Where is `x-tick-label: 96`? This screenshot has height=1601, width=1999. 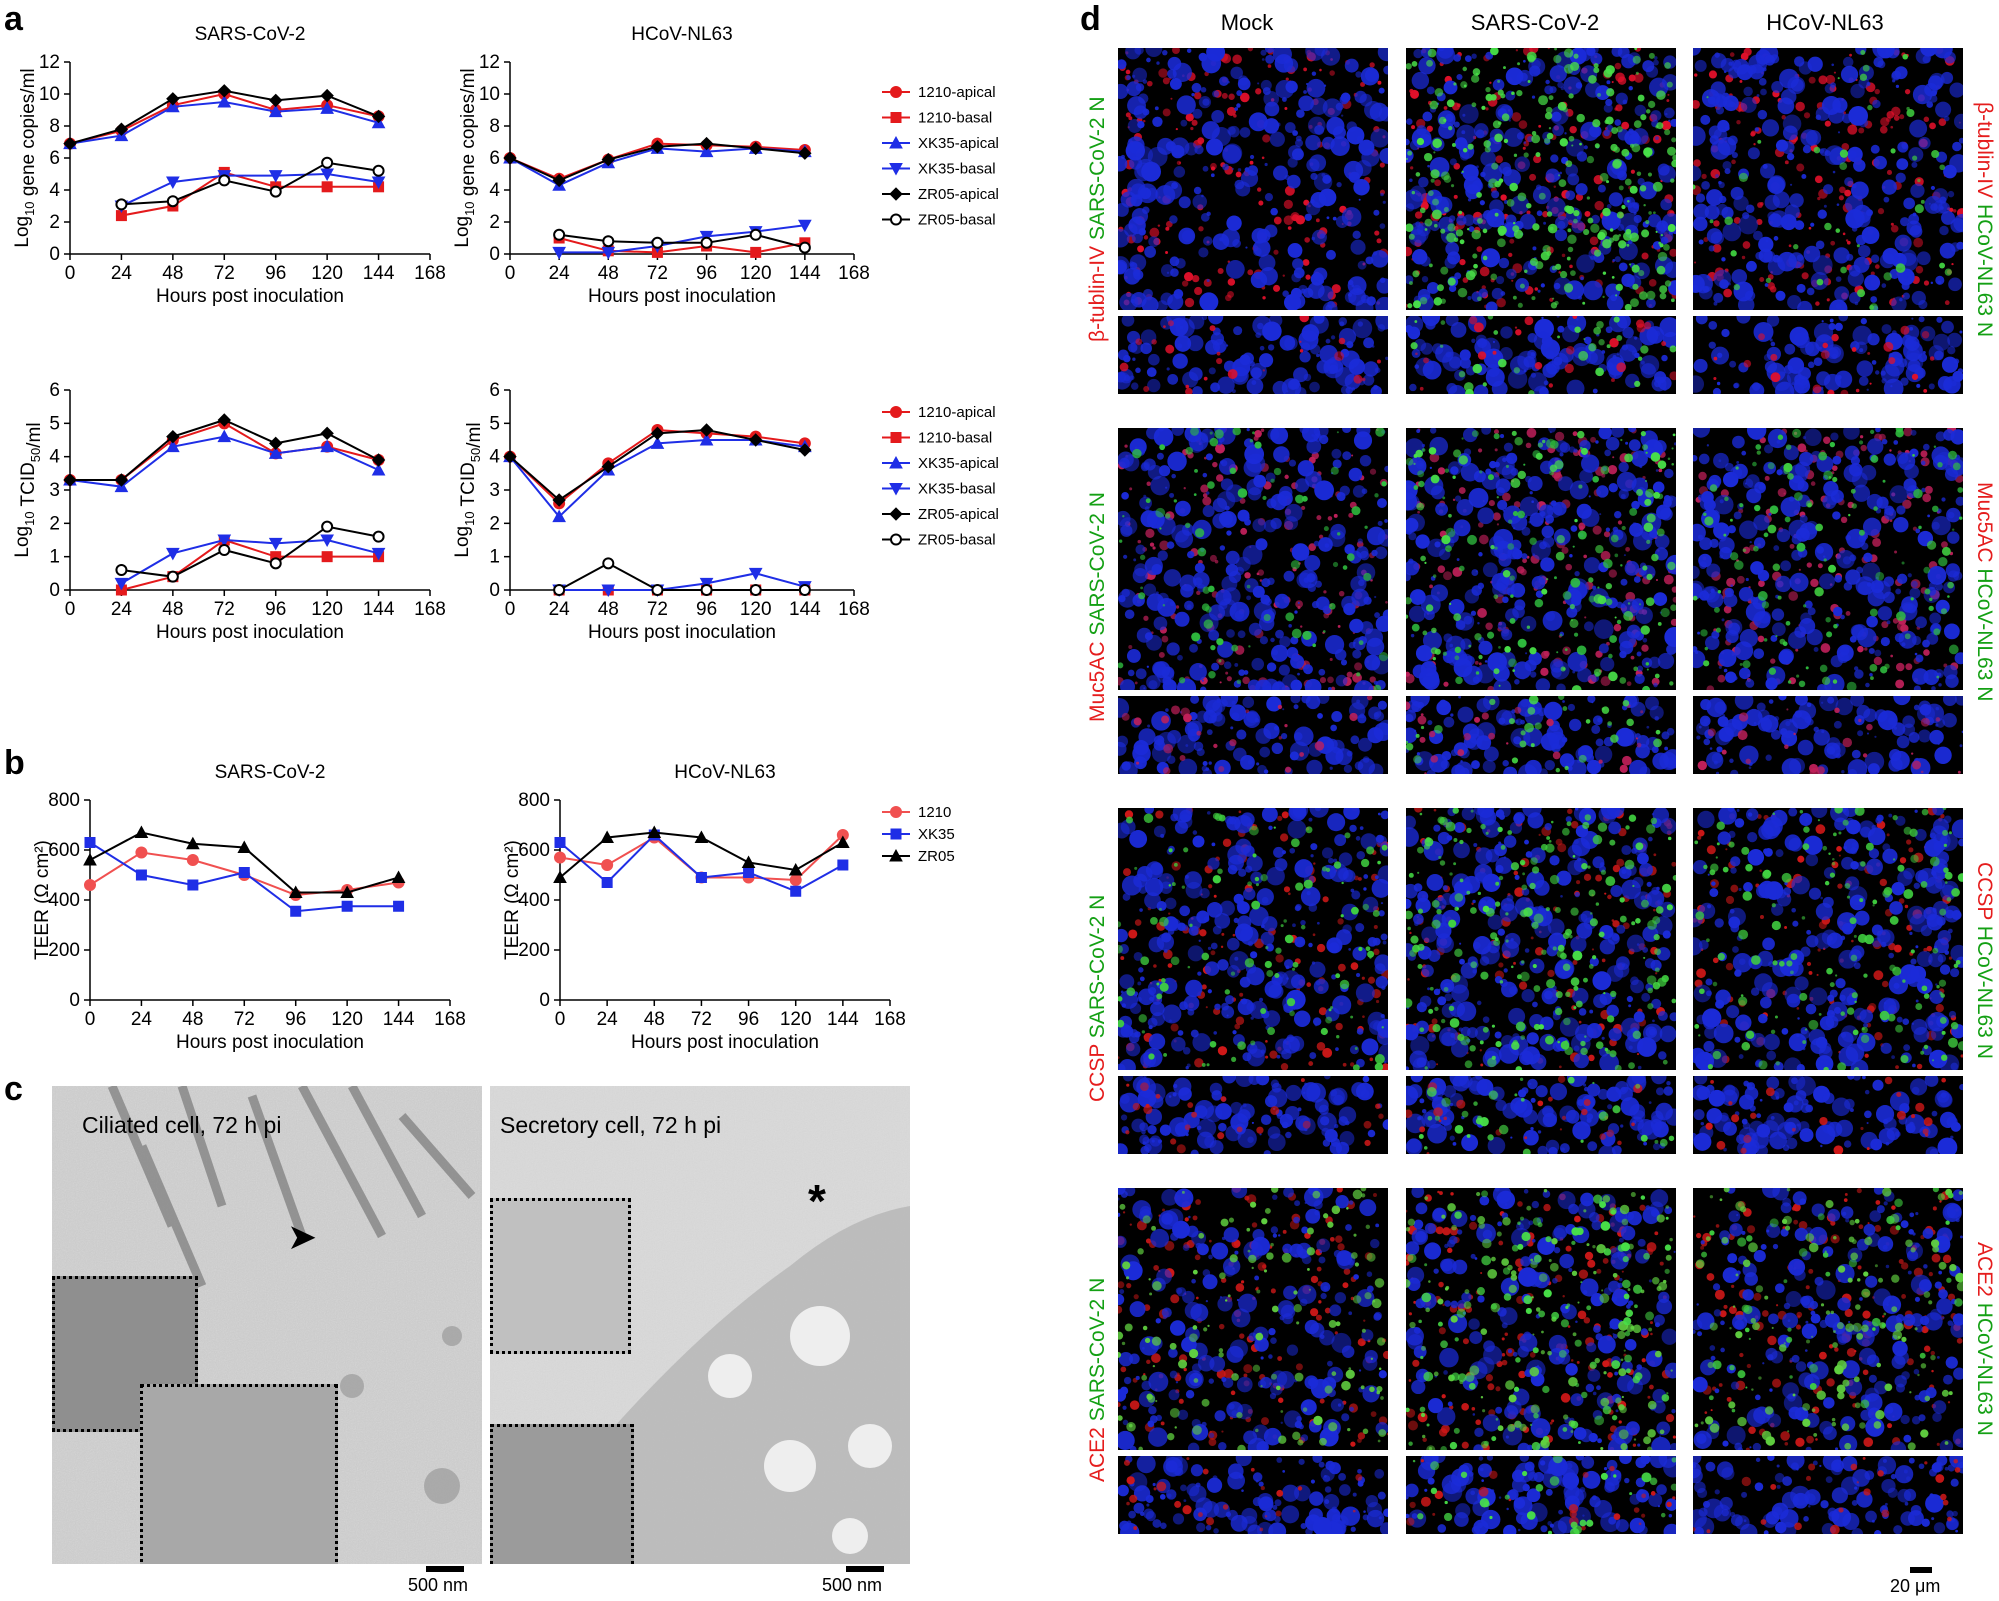
x-tick-label: 96 is located at coordinates (706, 273).